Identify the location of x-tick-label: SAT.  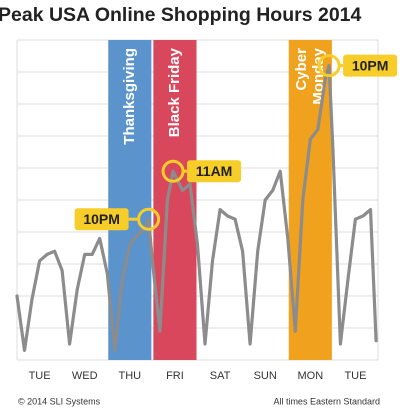
(220, 376).